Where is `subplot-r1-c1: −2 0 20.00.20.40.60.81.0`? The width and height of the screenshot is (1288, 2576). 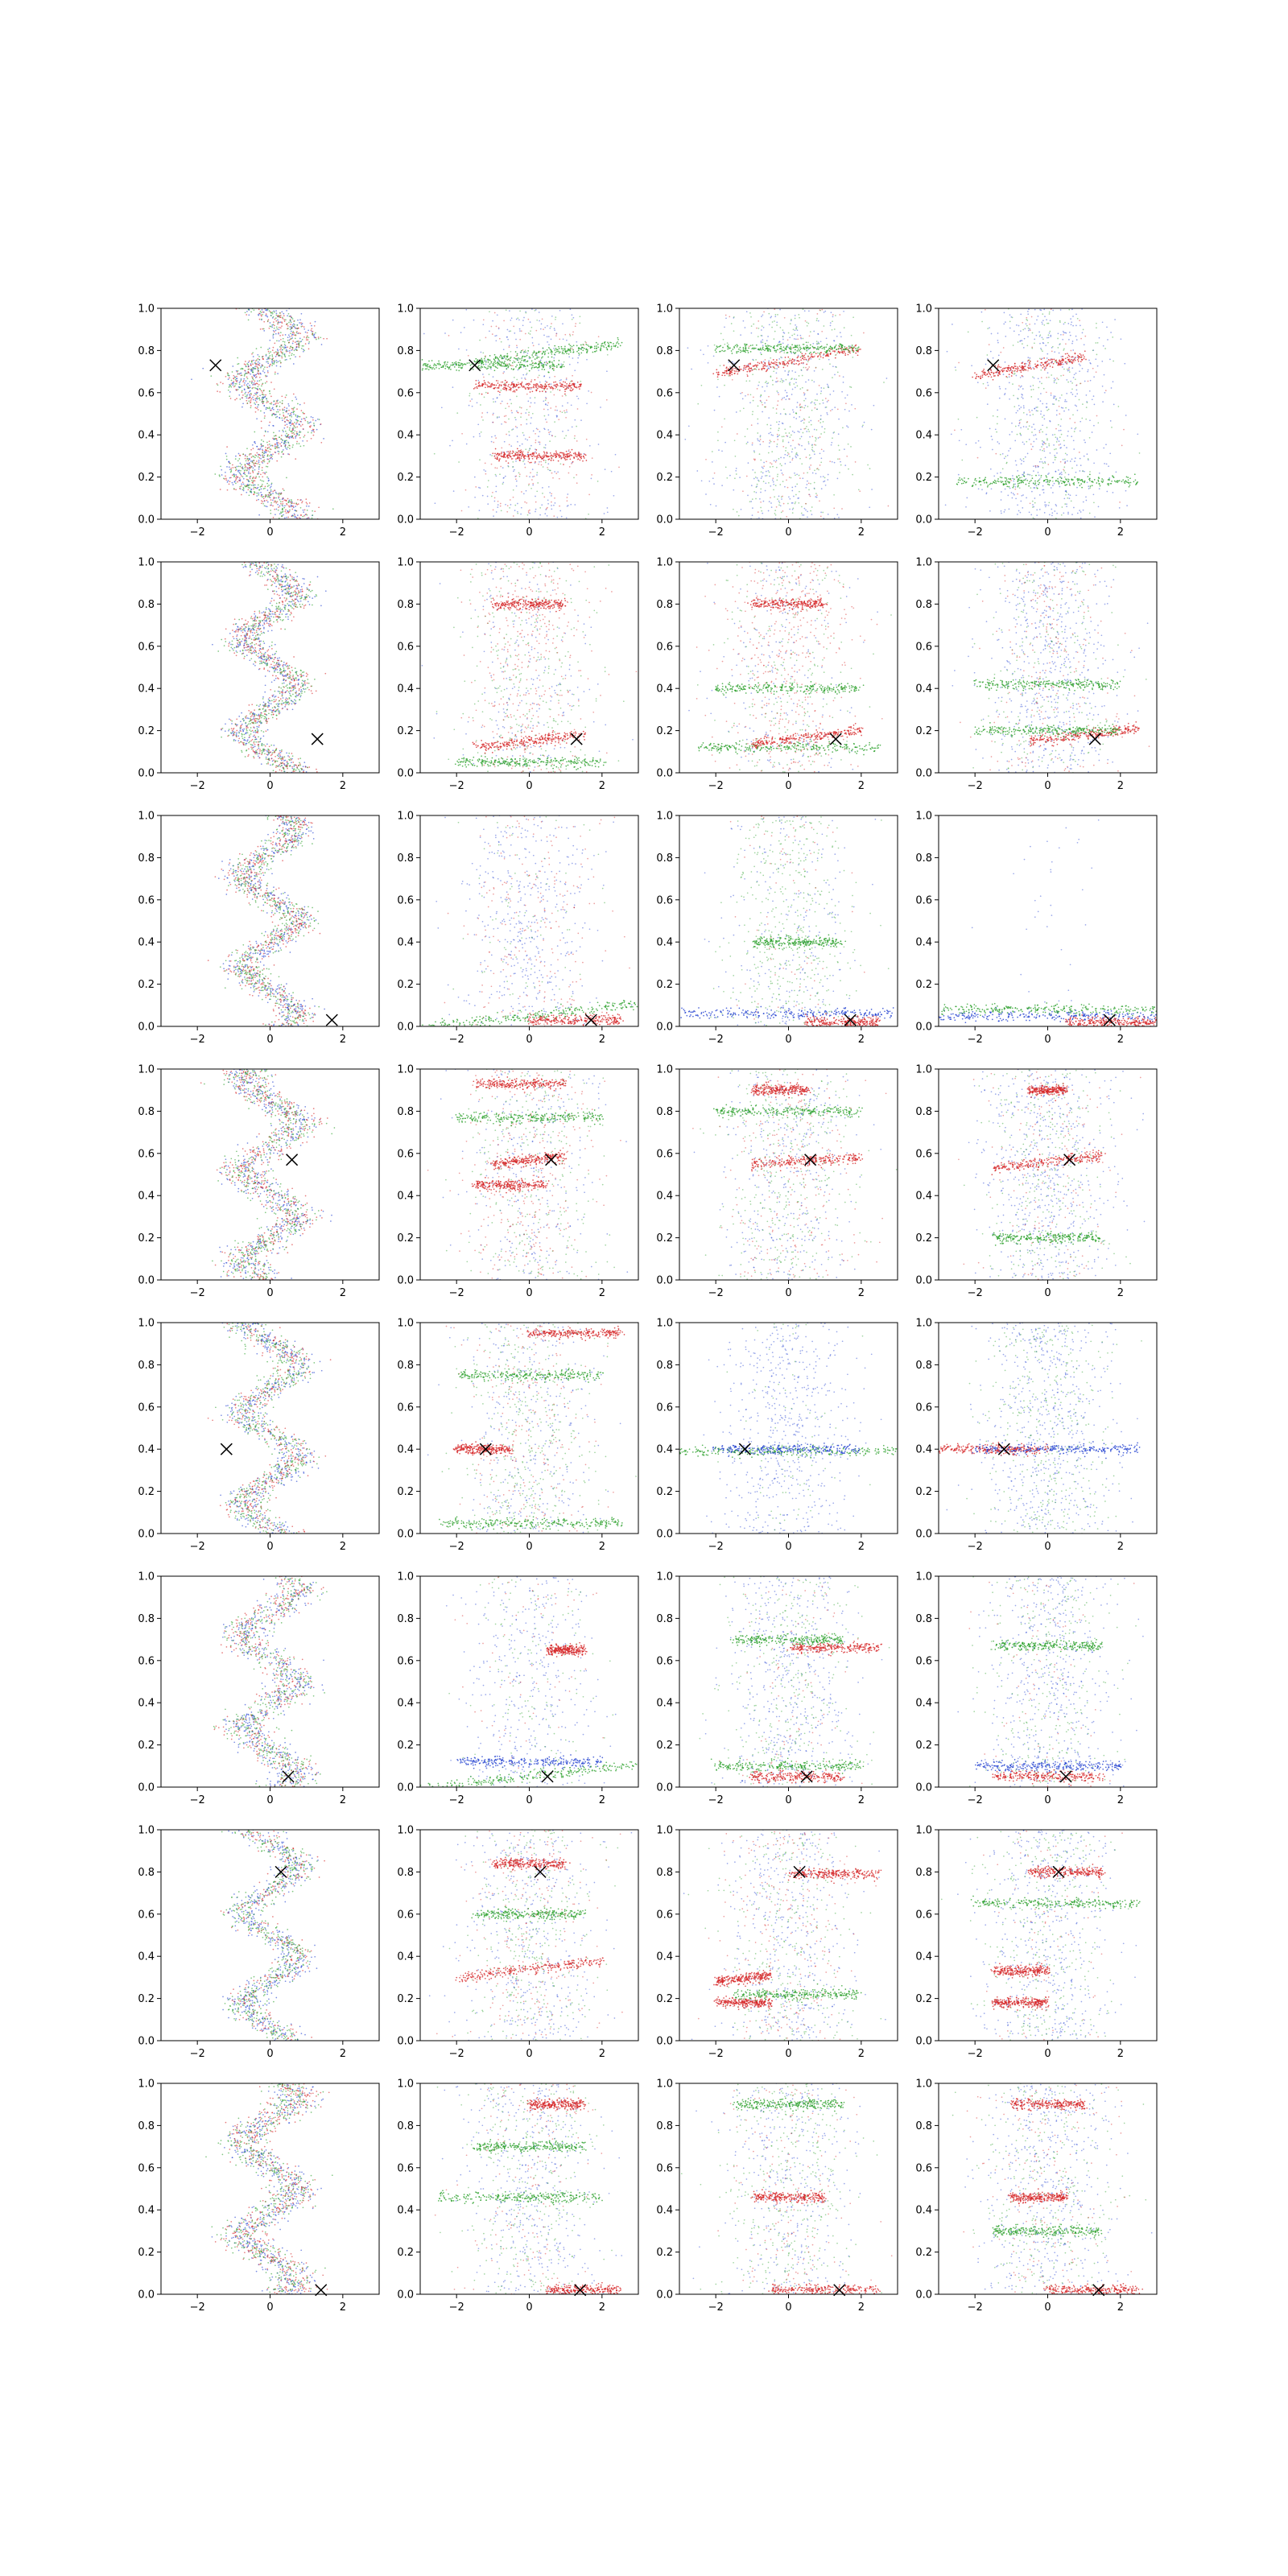
subplot-r1-c1: −2 0 20.00.20.40.60.81.0 is located at coordinates (259, 421).